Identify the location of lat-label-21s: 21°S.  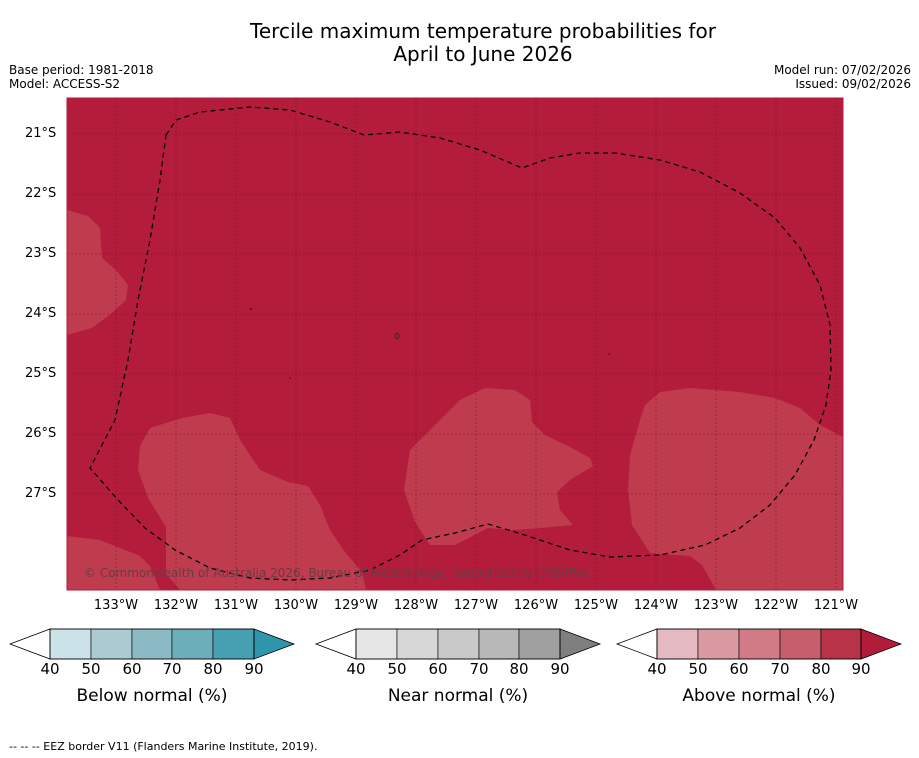
(41, 133).